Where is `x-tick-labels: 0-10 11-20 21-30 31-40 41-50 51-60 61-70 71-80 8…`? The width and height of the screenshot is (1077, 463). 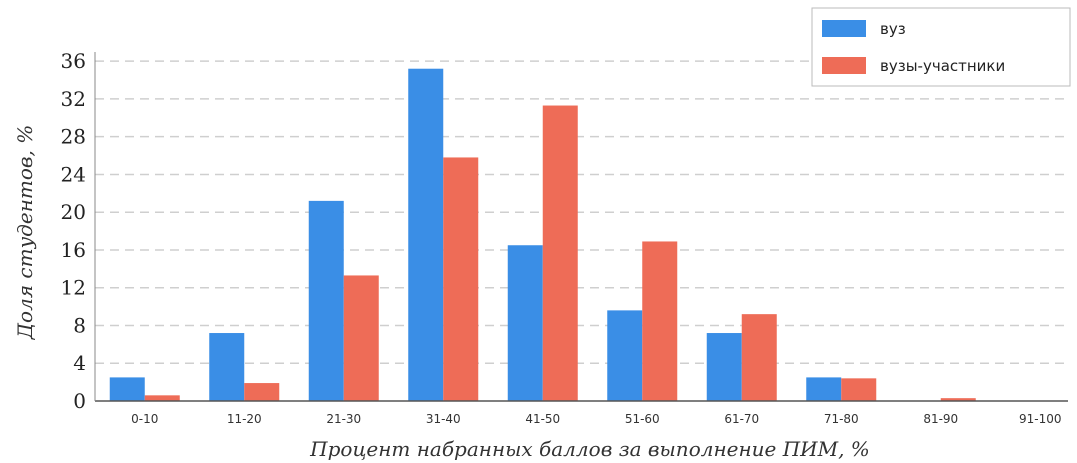 x-tick-labels: 0-10 11-20 21-30 31-40 41-50 51-60 61-70 71-80 8… is located at coordinates (596, 419).